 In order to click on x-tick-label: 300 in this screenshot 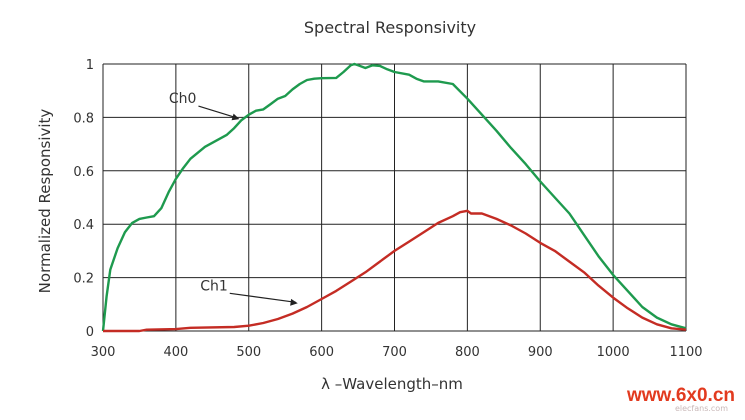, I will do `click(103, 352)`.